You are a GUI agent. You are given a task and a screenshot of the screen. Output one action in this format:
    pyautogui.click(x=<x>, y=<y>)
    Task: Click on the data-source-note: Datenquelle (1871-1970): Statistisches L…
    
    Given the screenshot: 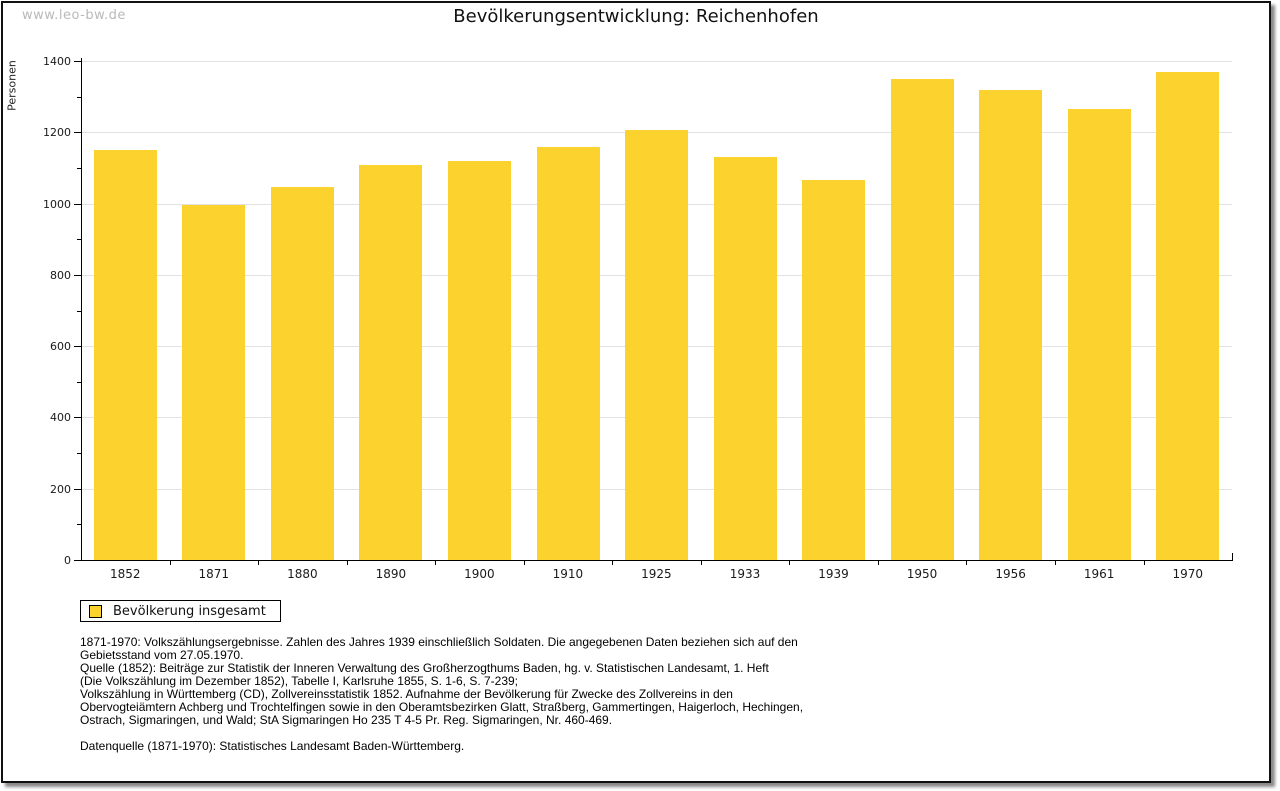 What is the action you would take?
    pyautogui.click(x=272, y=746)
    